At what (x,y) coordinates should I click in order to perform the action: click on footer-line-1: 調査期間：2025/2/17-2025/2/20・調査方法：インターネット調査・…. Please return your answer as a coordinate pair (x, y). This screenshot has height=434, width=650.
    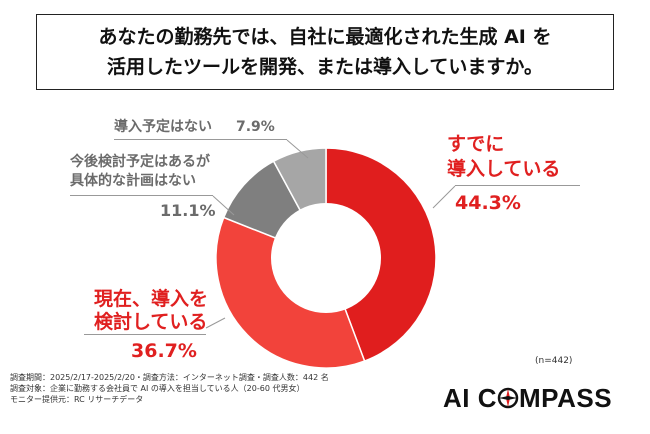
    Looking at the image, I should click on (169, 377).